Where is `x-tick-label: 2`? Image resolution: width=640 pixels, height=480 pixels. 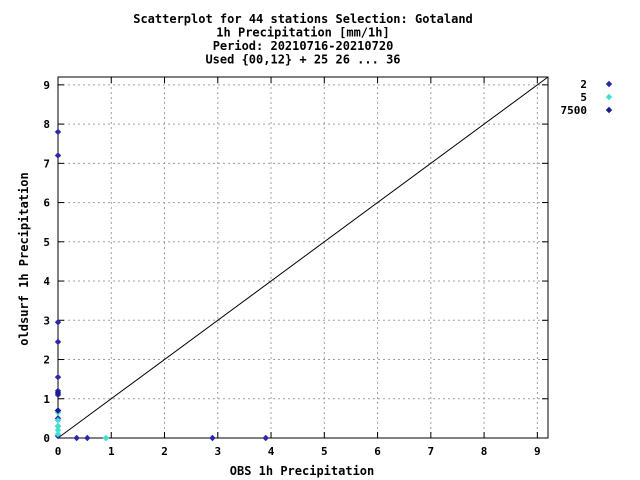 x-tick-label: 2 is located at coordinates (164, 451).